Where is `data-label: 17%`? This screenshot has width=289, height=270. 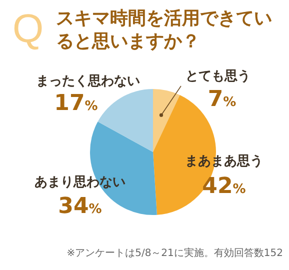 data-label: 17% is located at coordinates (76, 103).